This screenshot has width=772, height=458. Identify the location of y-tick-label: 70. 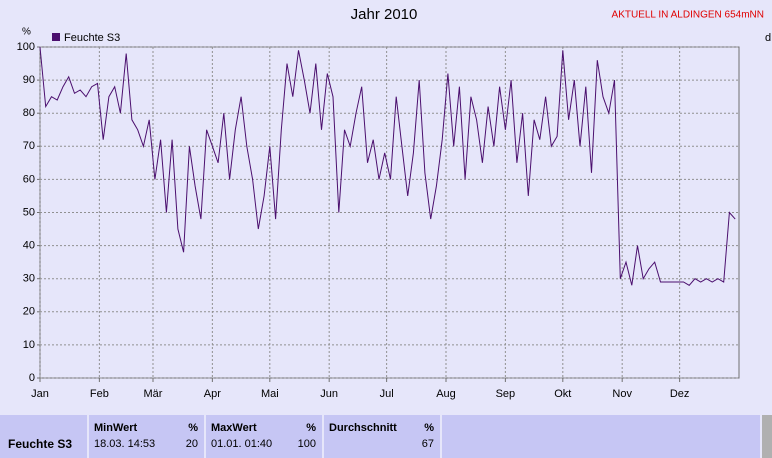
(29, 146).